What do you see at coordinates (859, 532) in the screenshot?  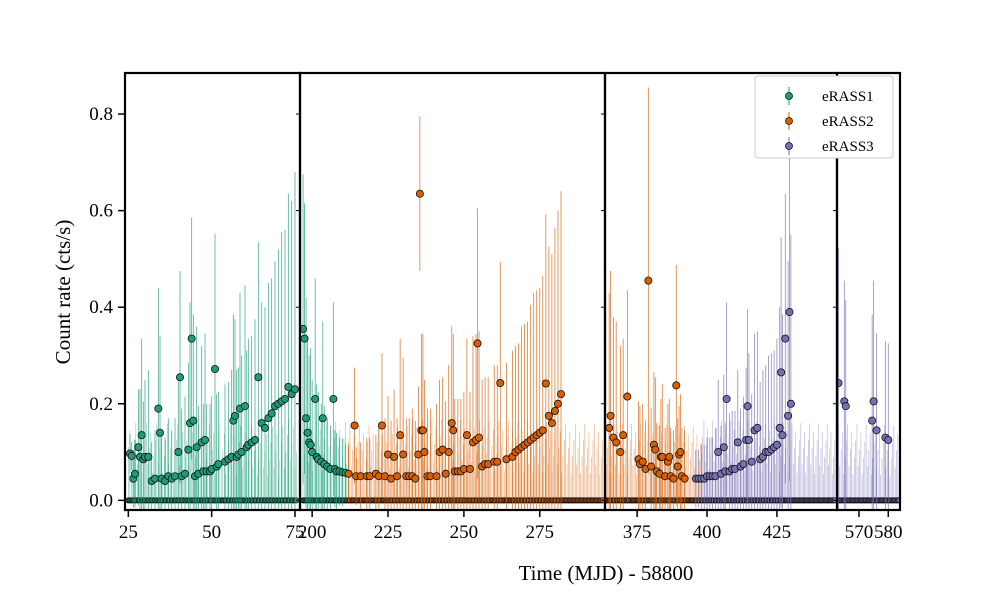 I see `x-tick-label: 570` at bounding box center [859, 532].